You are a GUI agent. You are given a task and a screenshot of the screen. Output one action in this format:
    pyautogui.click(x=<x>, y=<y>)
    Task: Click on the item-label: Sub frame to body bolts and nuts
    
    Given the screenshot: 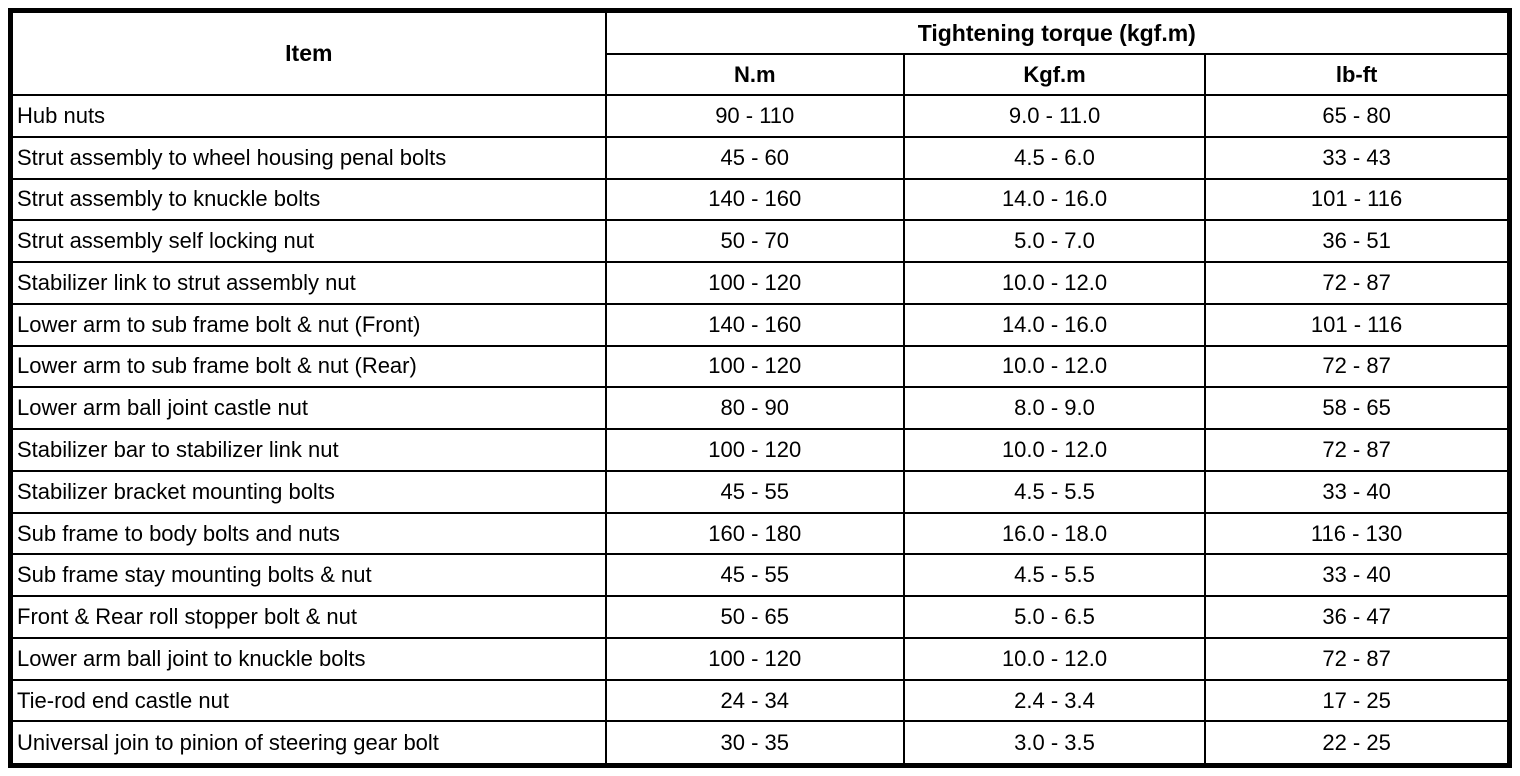 What is the action you would take?
    pyautogui.click(x=308, y=533)
    